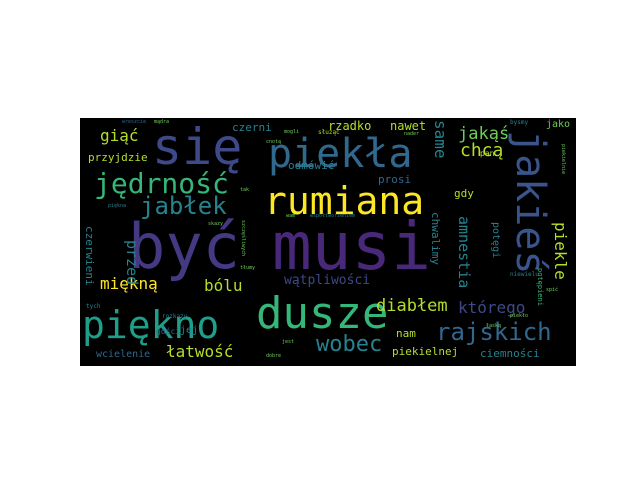 The image size is (640, 480). What do you see at coordinates (197, 147) in the screenshot?
I see `word: się` at bounding box center [197, 147].